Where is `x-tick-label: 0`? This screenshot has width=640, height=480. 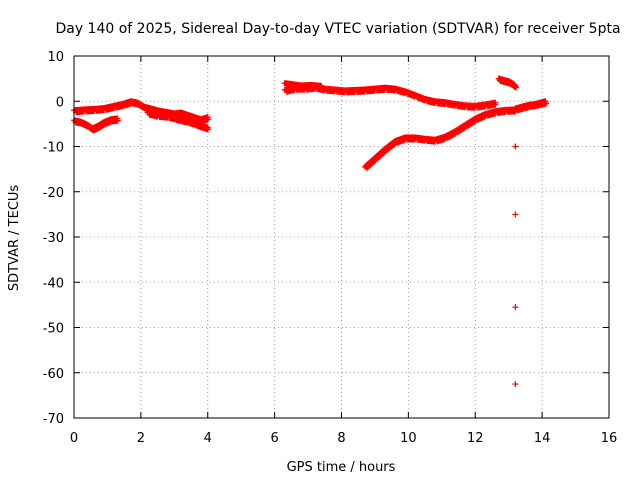
x-tick-label: 0 is located at coordinates (74, 438).